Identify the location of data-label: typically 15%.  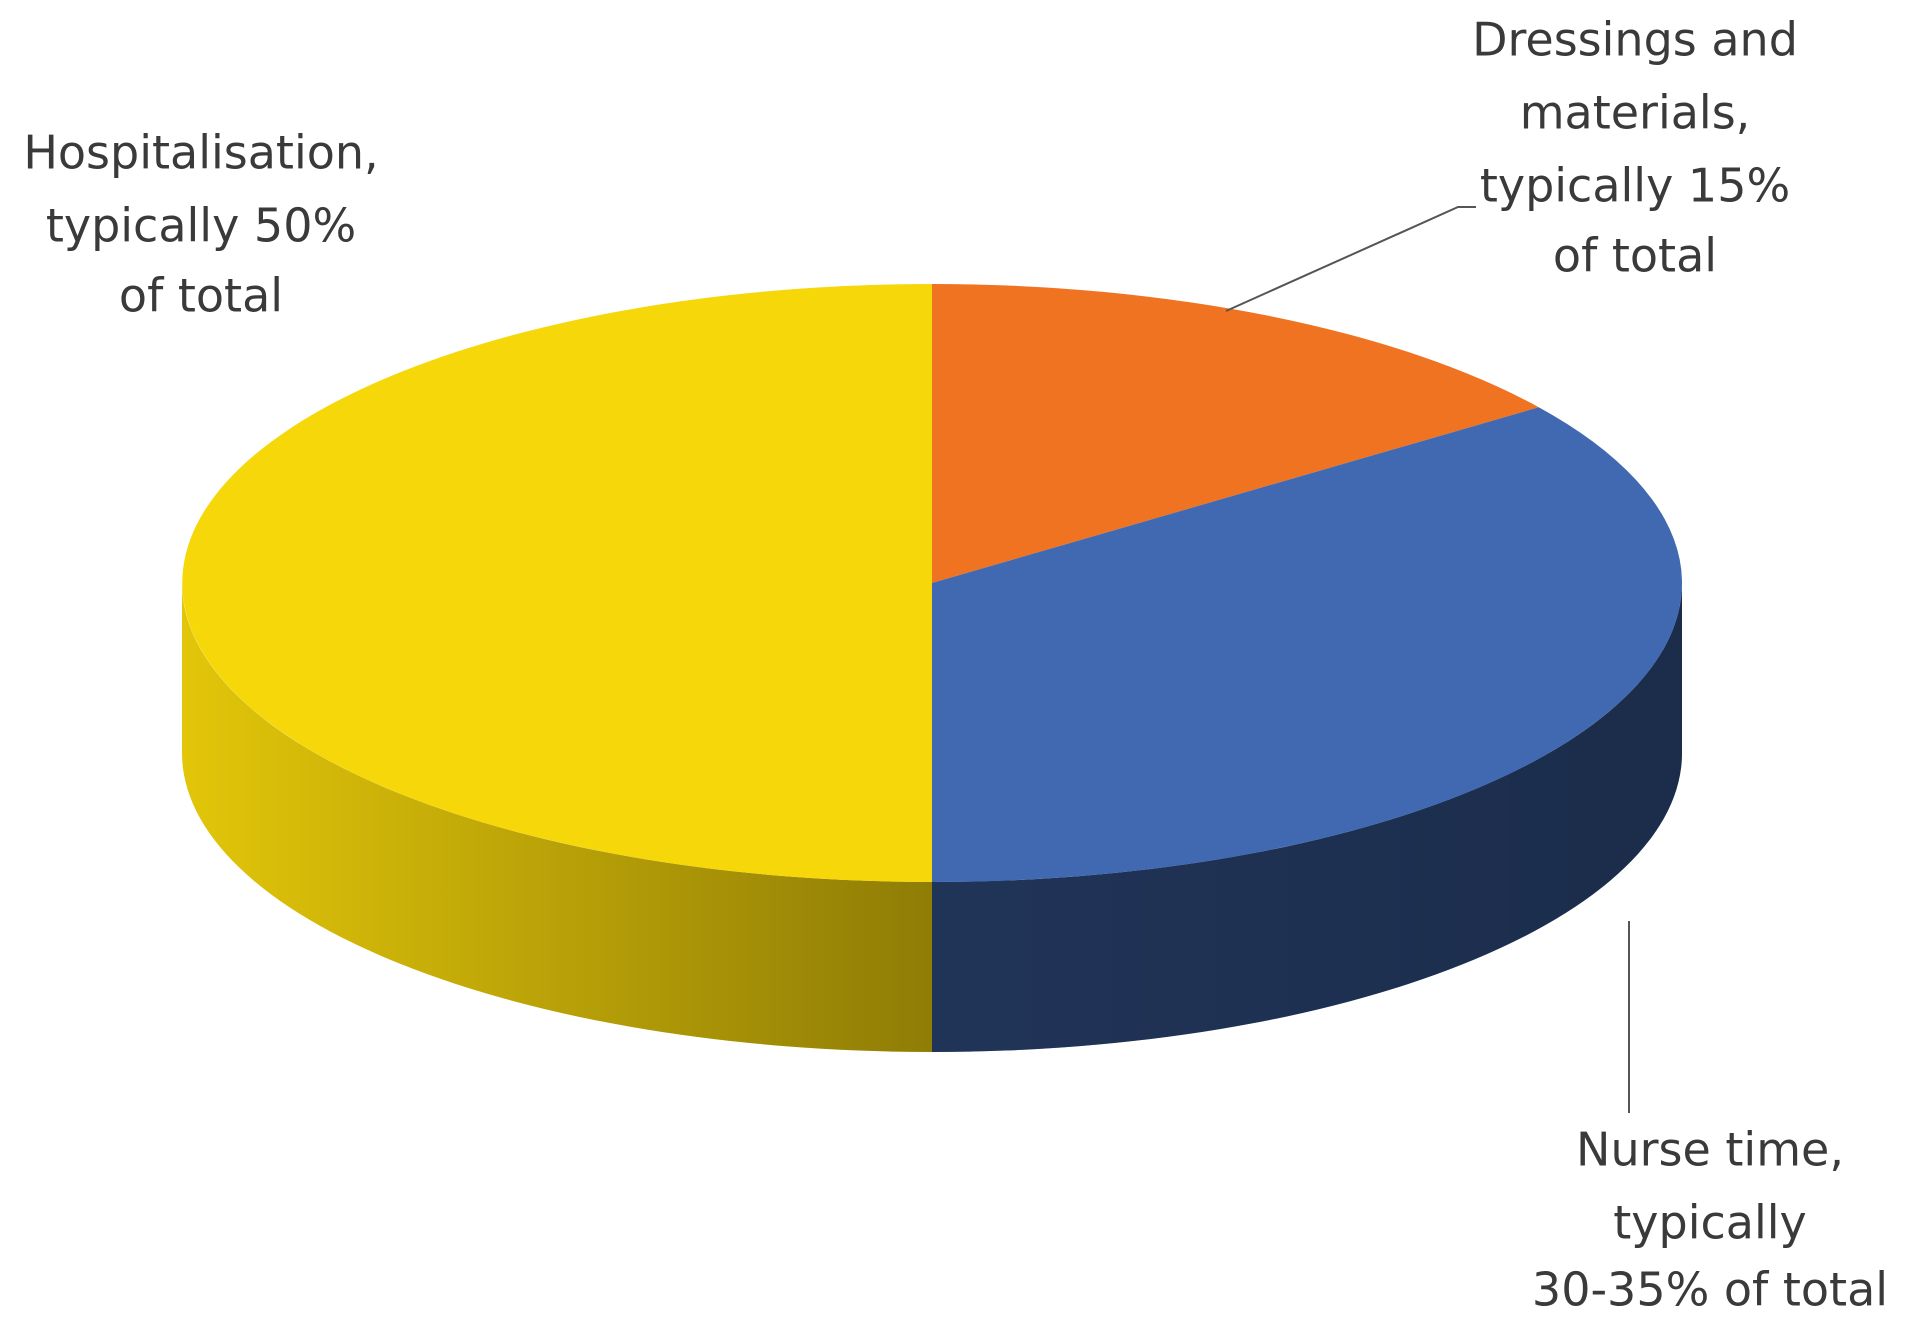
(1635, 186).